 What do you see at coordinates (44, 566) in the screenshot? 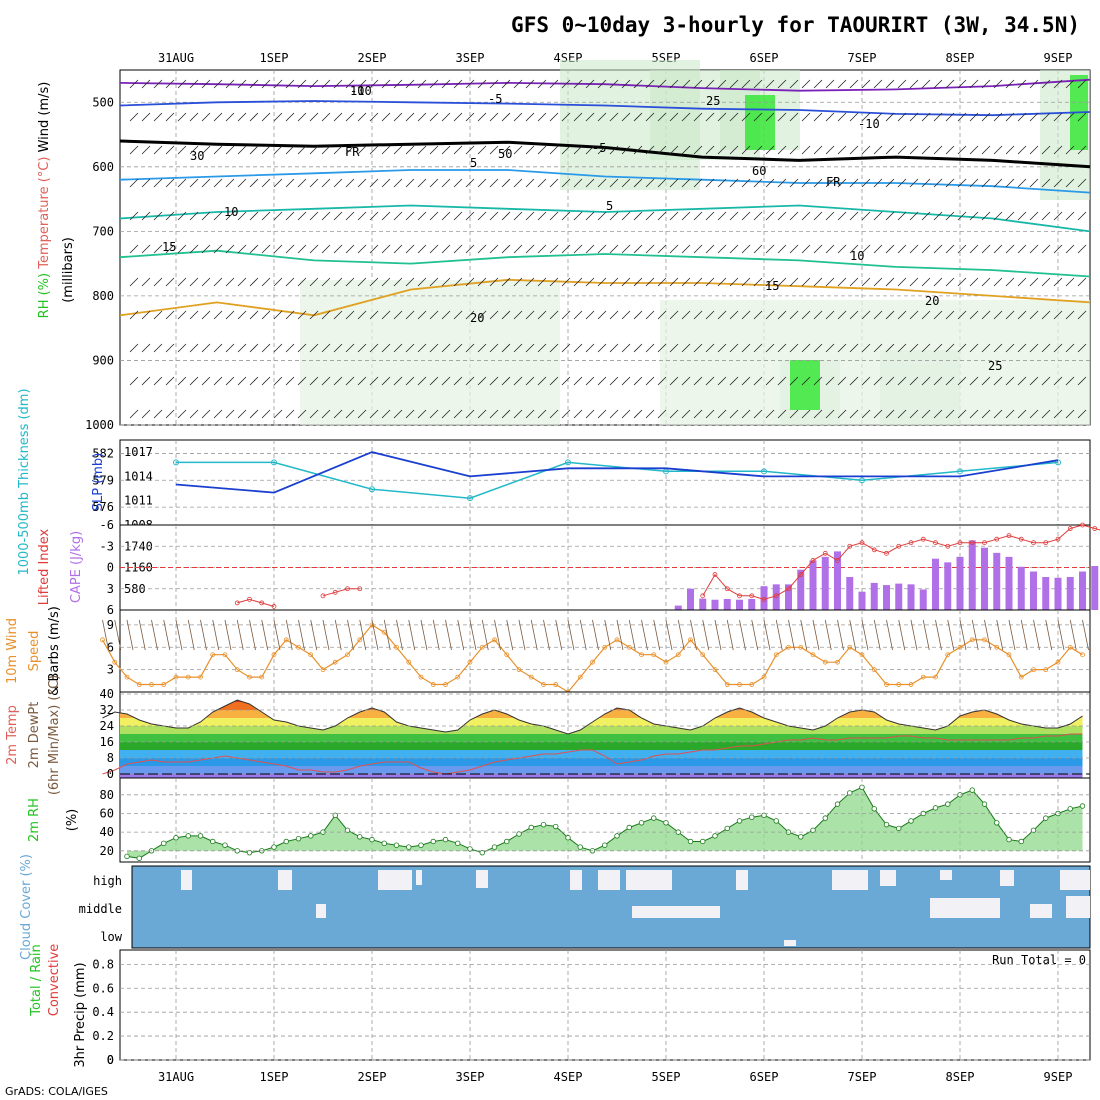
I see `panel-ylabel: Lifted Index` at bounding box center [44, 566].